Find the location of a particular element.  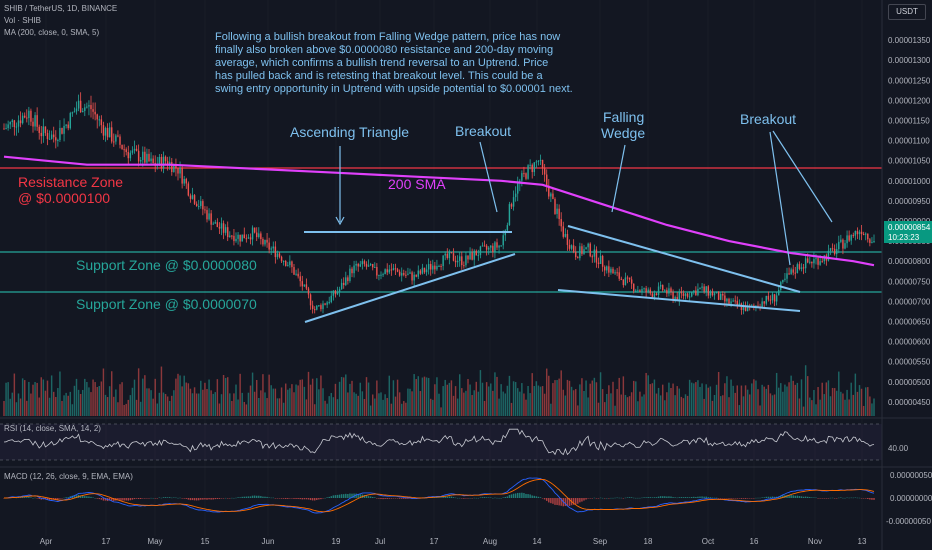

vol-legend: Vol · SHIB is located at coordinates (22, 20).